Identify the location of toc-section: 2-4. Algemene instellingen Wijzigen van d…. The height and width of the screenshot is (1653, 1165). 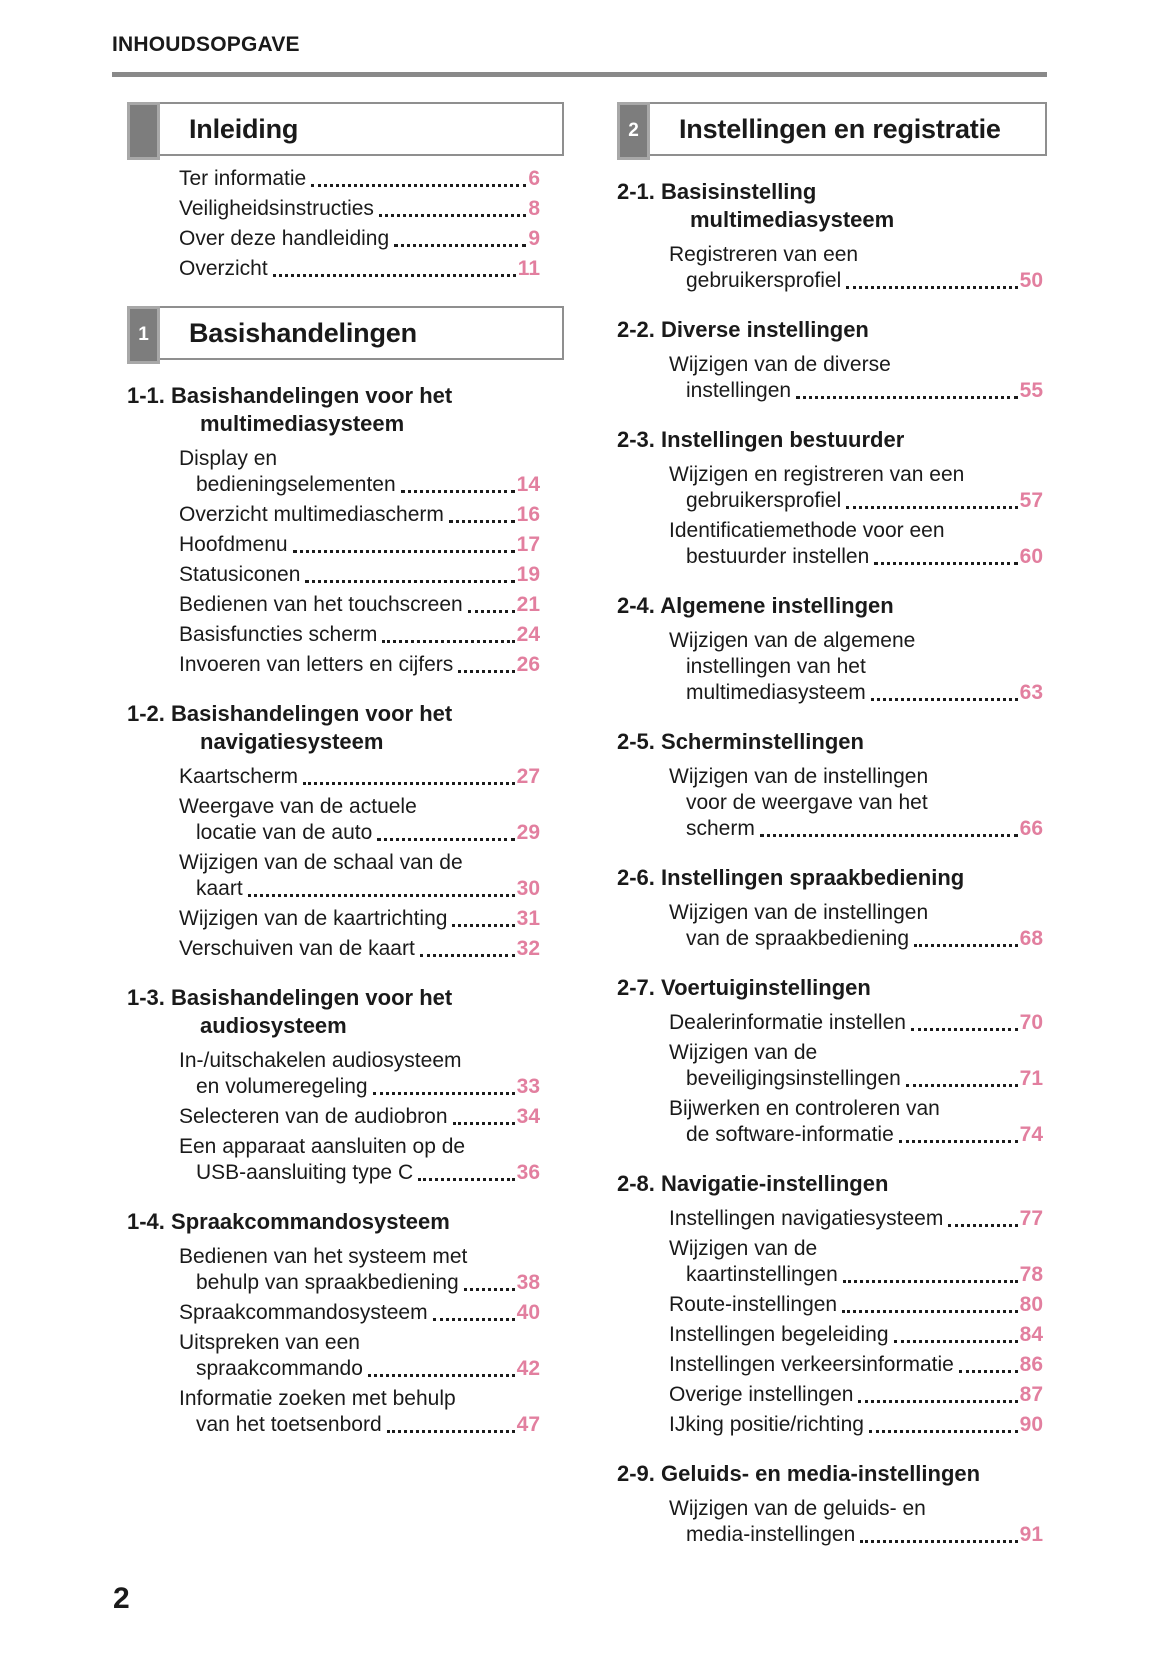
(832, 649).